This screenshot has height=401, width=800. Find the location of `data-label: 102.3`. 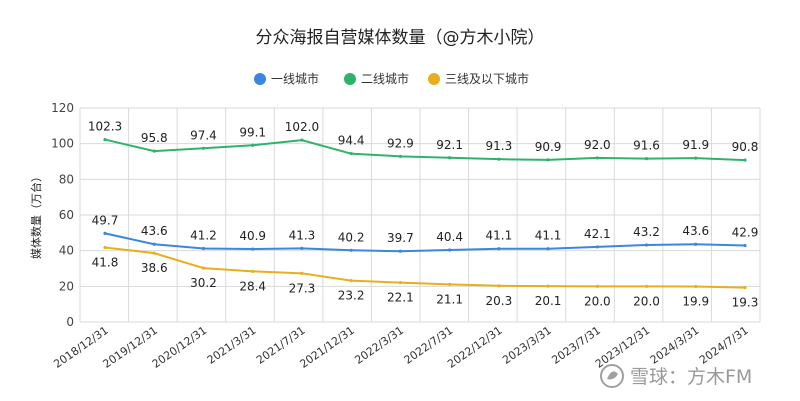

data-label: 102.3 is located at coordinates (105, 127).